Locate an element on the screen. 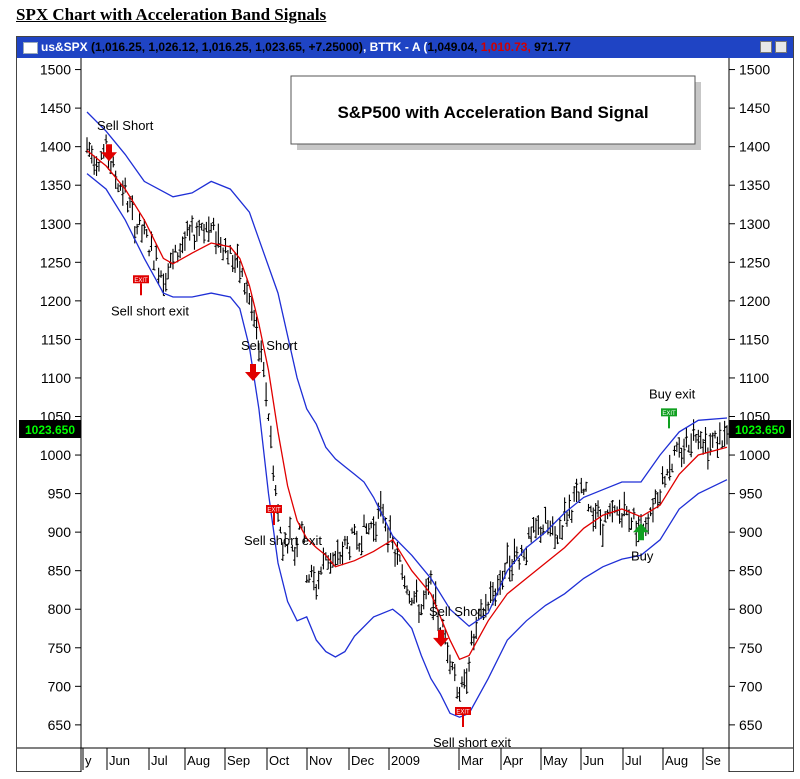 Image resolution: width=800 pixels, height=779 pixels. lower-band-value: 971.77 is located at coordinates (552, 47).